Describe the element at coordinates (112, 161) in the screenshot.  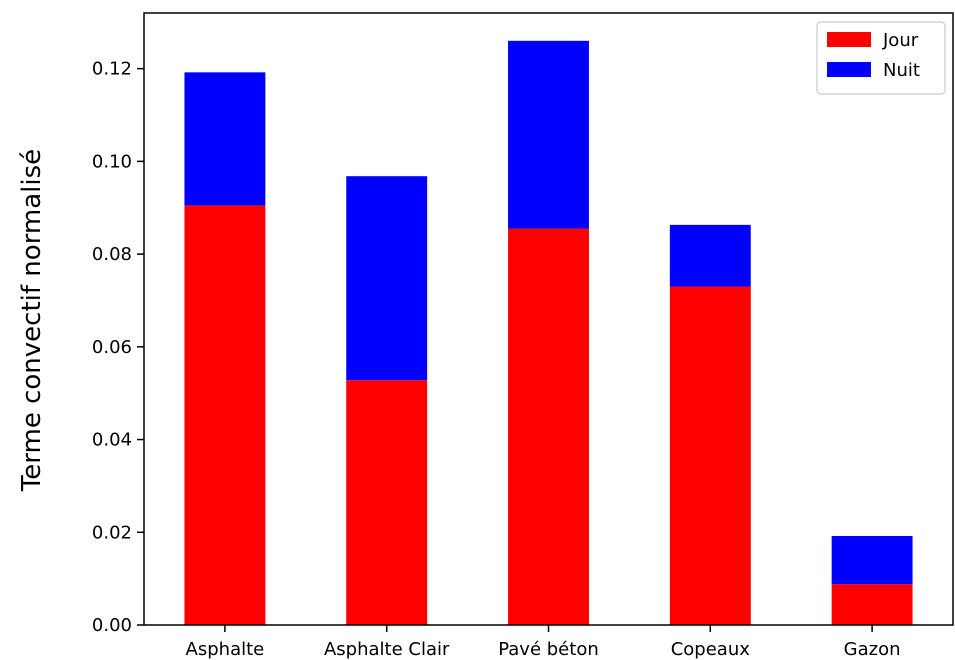
I see `y-tick-label: 0.10` at that location.